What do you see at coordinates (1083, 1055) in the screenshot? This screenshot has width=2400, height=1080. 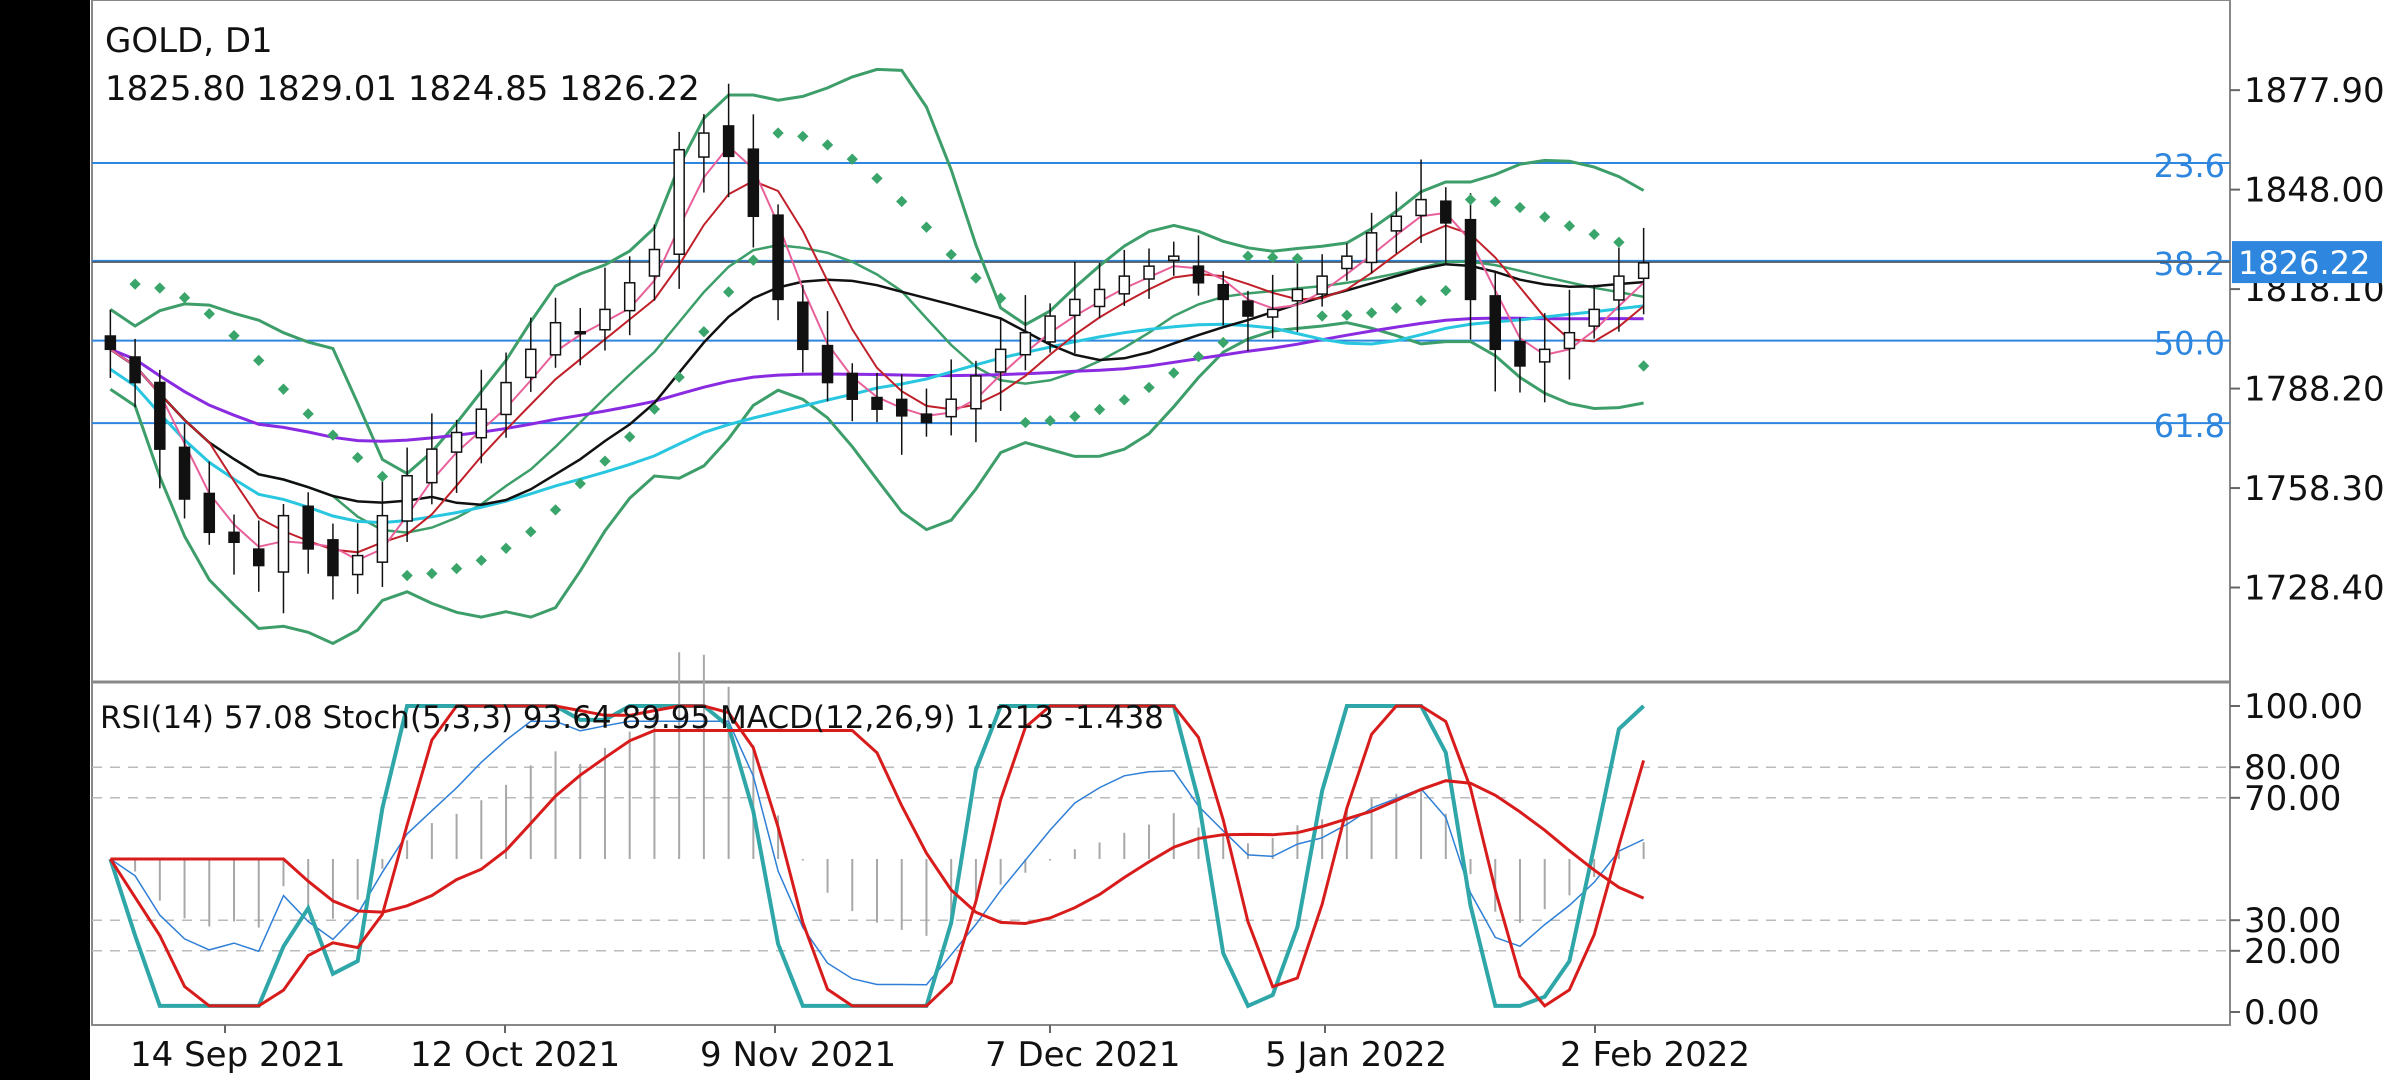 I see `x-tick-label: 7 Dec 2021` at bounding box center [1083, 1055].